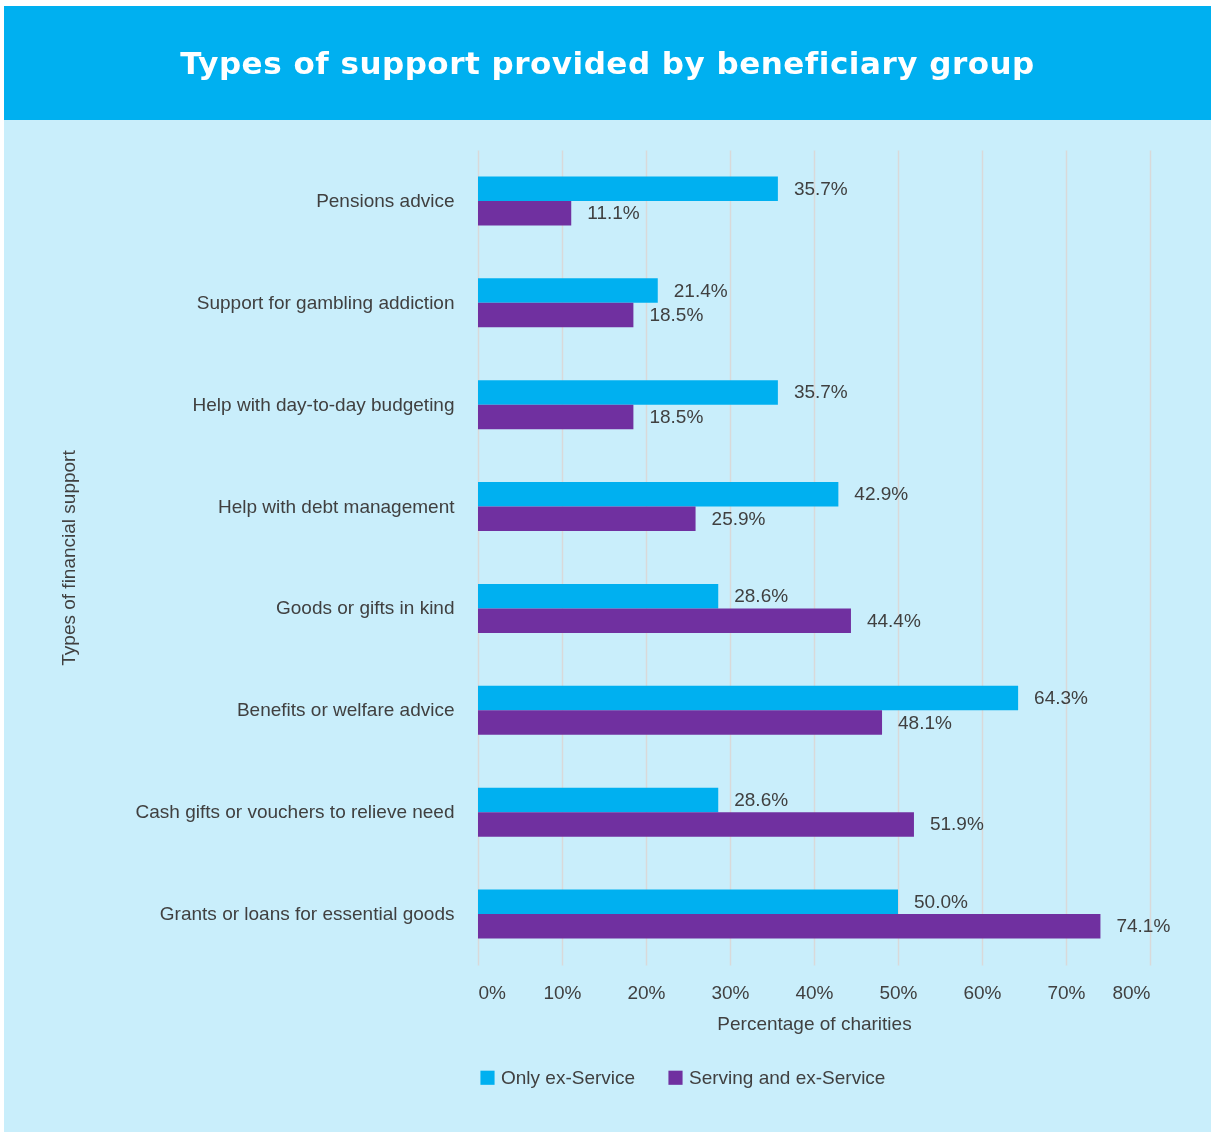 The image size is (1215, 1138). Describe the element at coordinates (295, 812) in the screenshot. I see `y-tick-label: Cash gifts or vouchers to relieve need` at that location.